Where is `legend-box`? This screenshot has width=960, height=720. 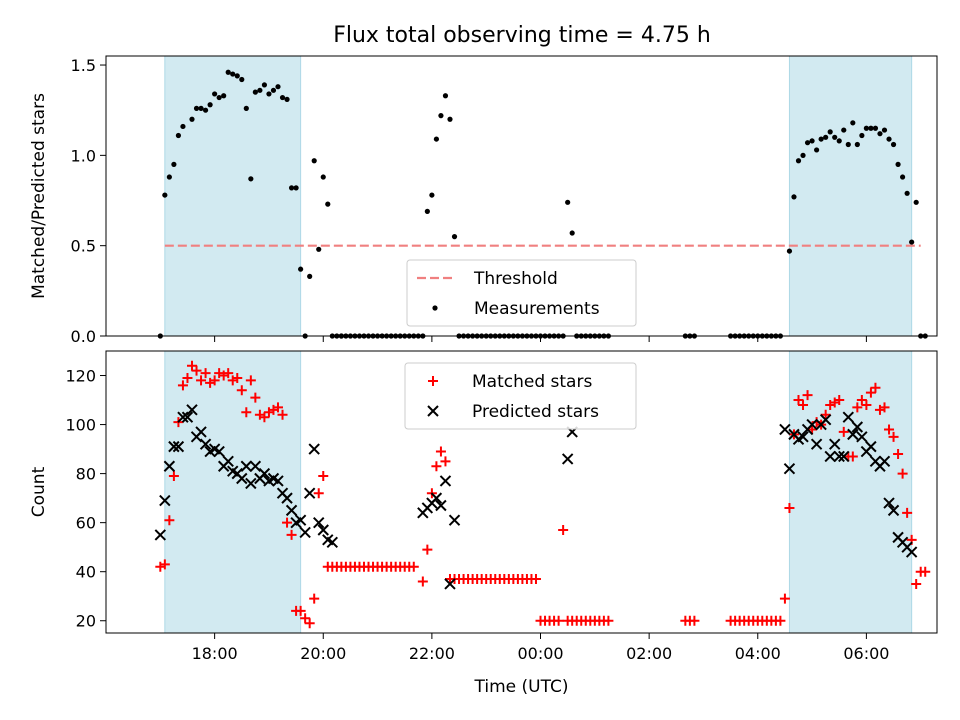
legend-box is located at coordinates (520, 396).